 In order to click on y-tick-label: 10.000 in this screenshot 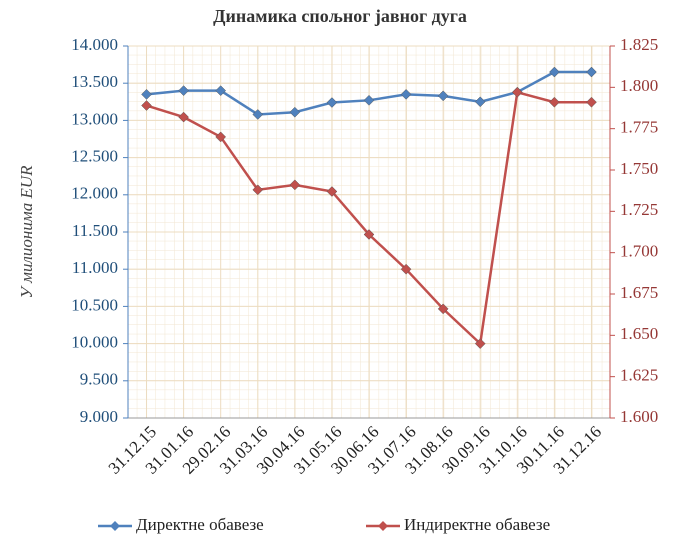, I will do `click(94, 342)`.